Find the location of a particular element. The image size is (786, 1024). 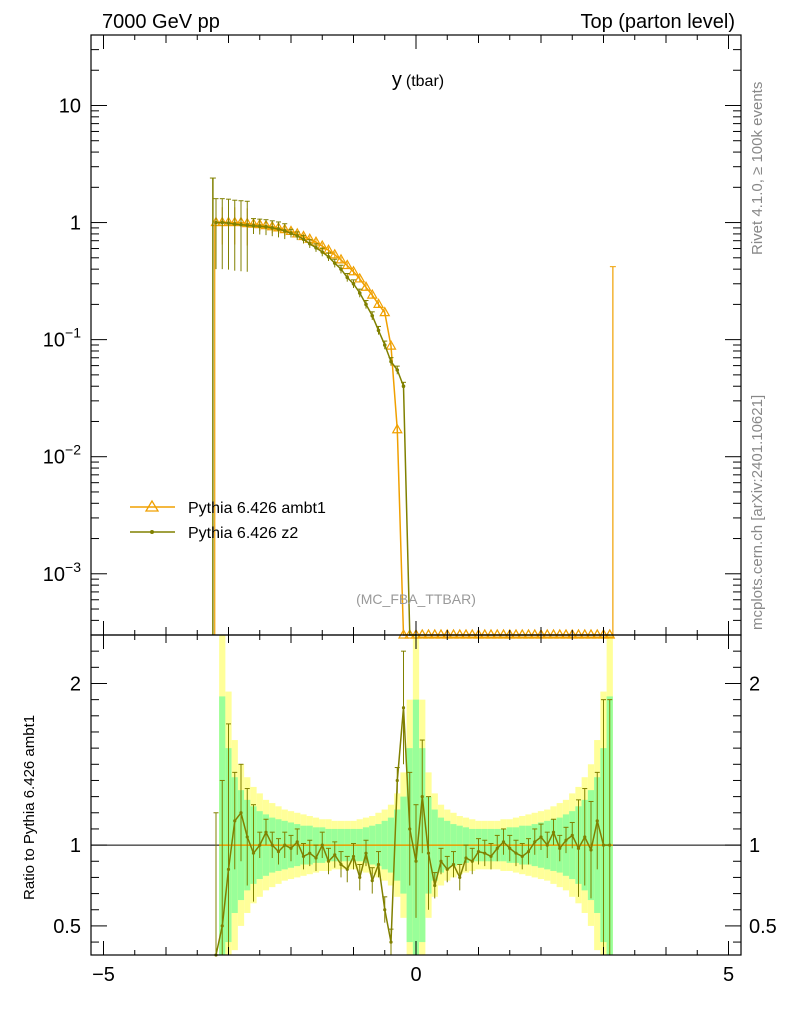

legend: Pythia 6.426 ambt1 Pythia 6.426 z2 is located at coordinates (228, 520).